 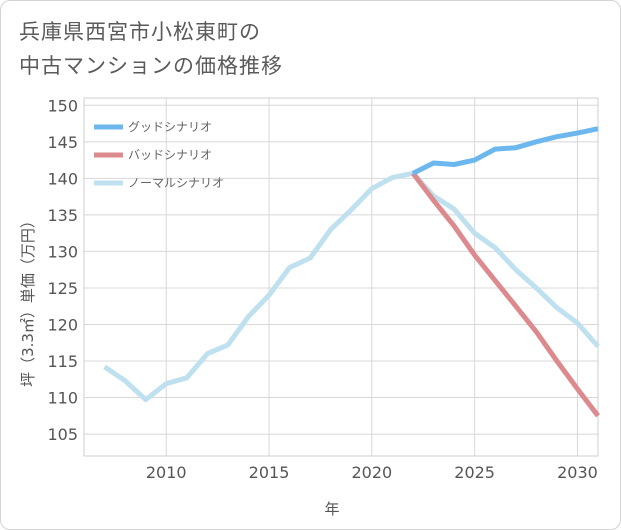 I want to click on legend-label-bad: バッドシナリオ, so click(x=170, y=155).